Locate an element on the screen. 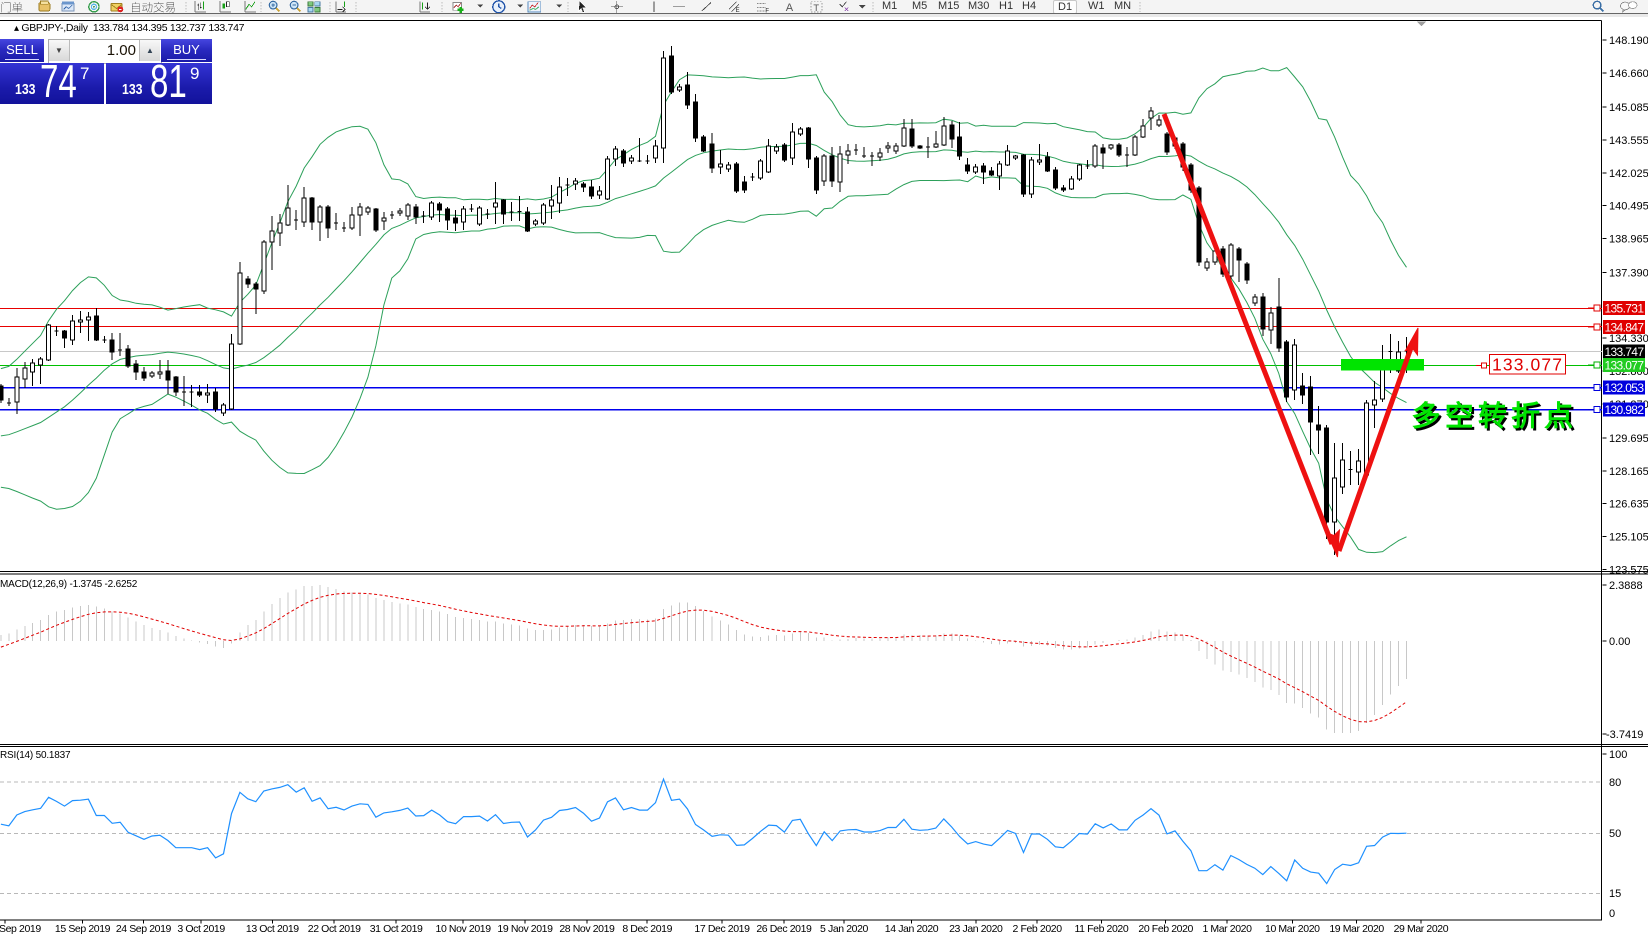 This screenshot has width=1648, height=938. svg-text: Sep 2019 is located at coordinates (20, 929).